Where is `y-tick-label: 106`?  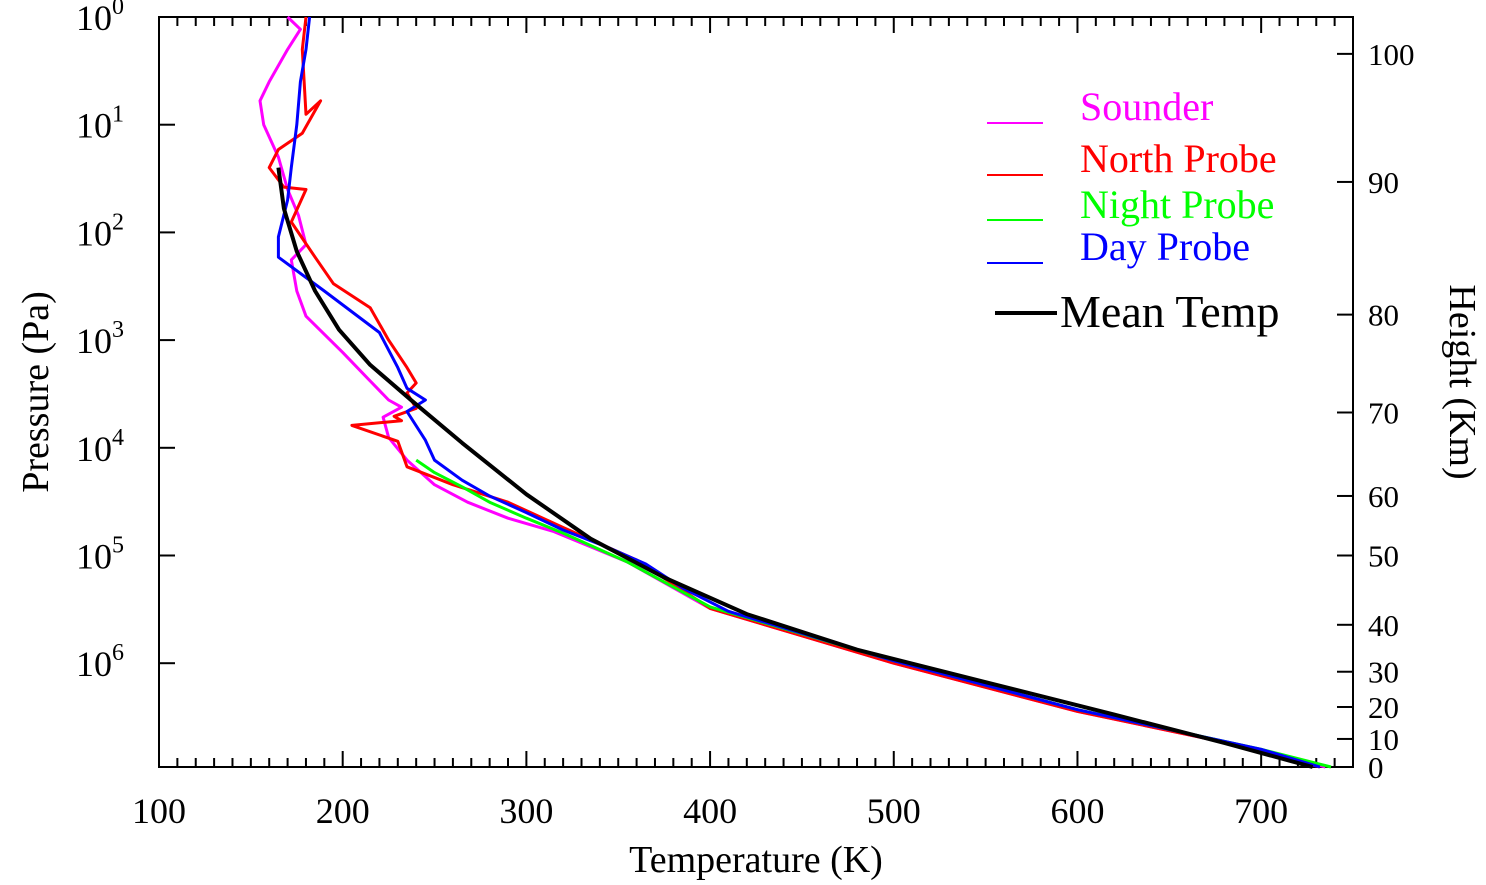 y-tick-label: 106 is located at coordinates (100, 662).